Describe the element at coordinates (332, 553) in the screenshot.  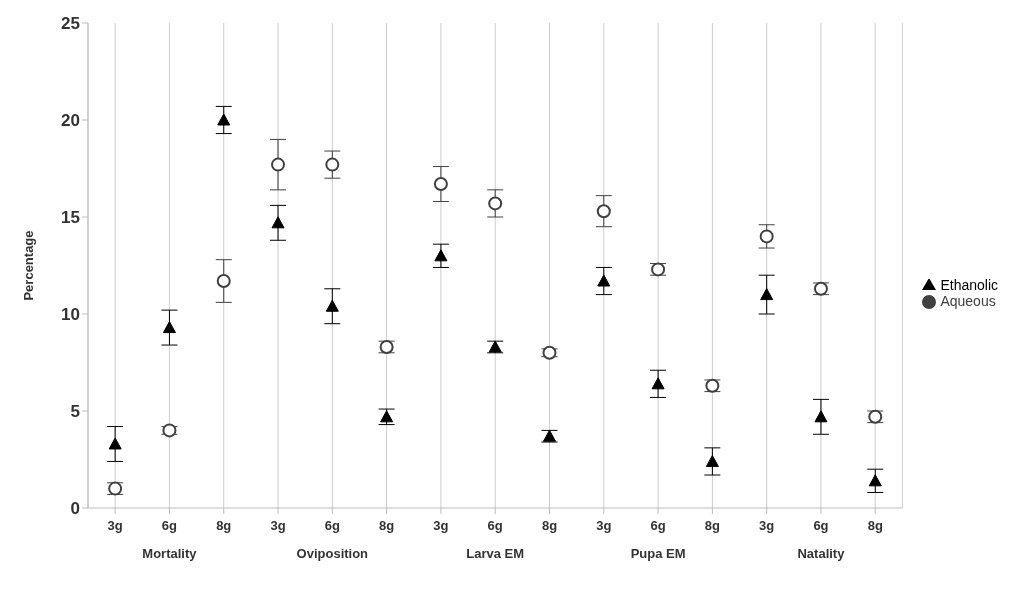
I see `text: Oviposition` at that location.